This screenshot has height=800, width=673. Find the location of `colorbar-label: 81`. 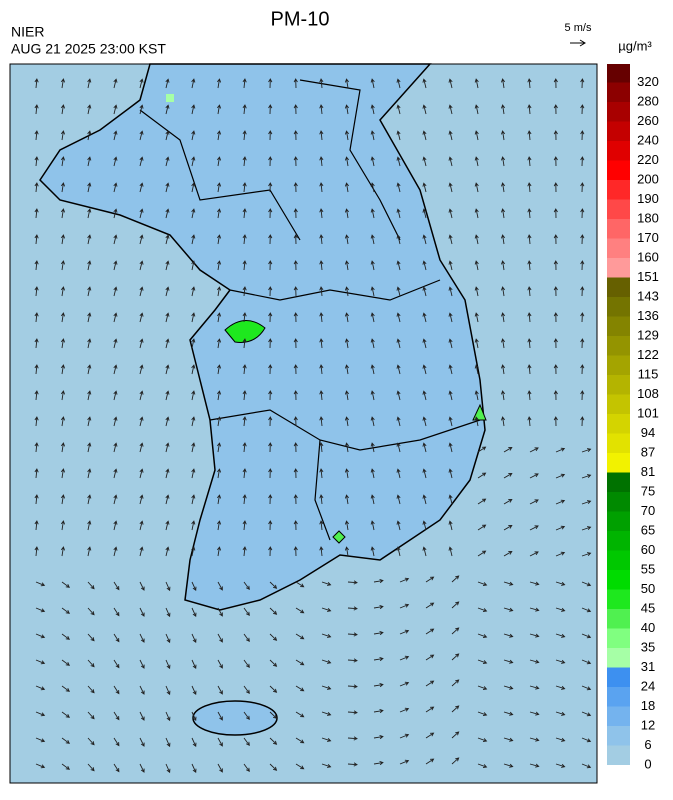

colorbar-label: 81 is located at coordinates (648, 471).